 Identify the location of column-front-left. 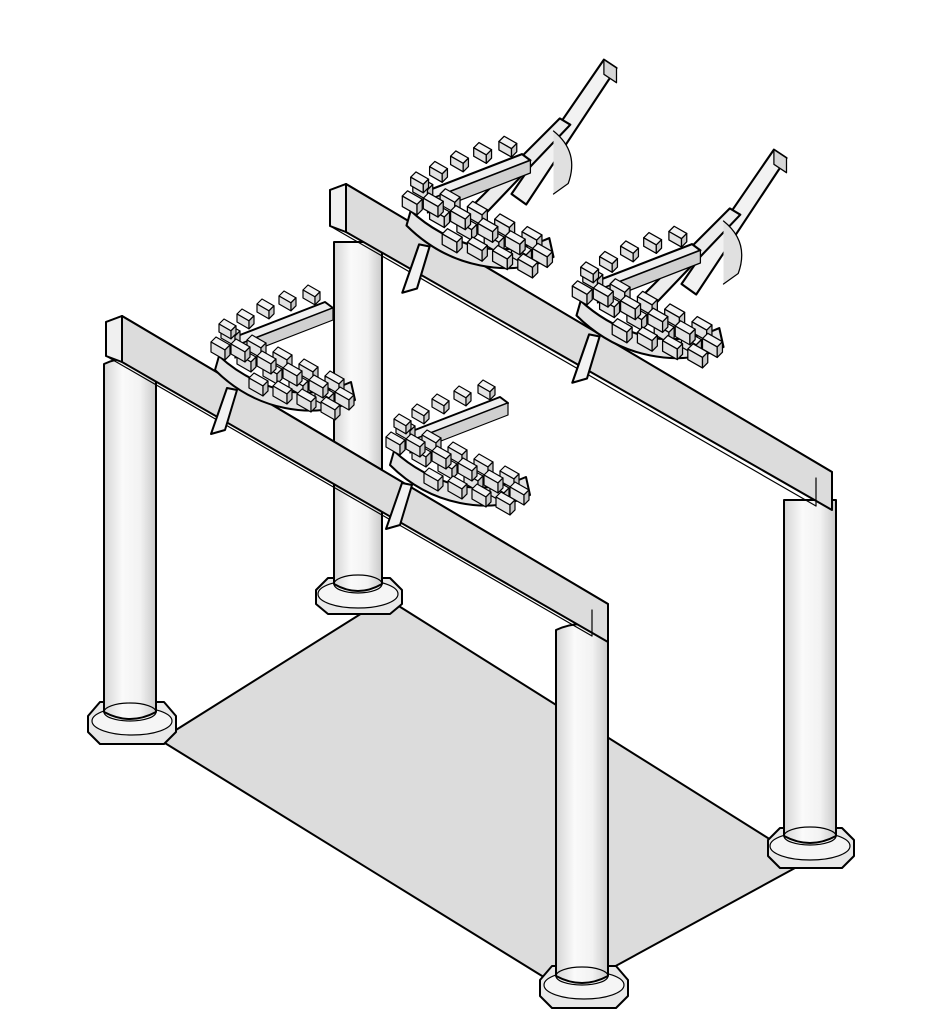
(132, 551).